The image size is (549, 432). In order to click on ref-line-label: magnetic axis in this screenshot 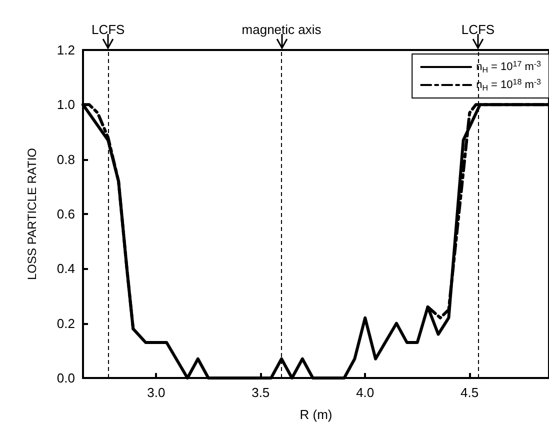, I will do `click(282, 29)`.